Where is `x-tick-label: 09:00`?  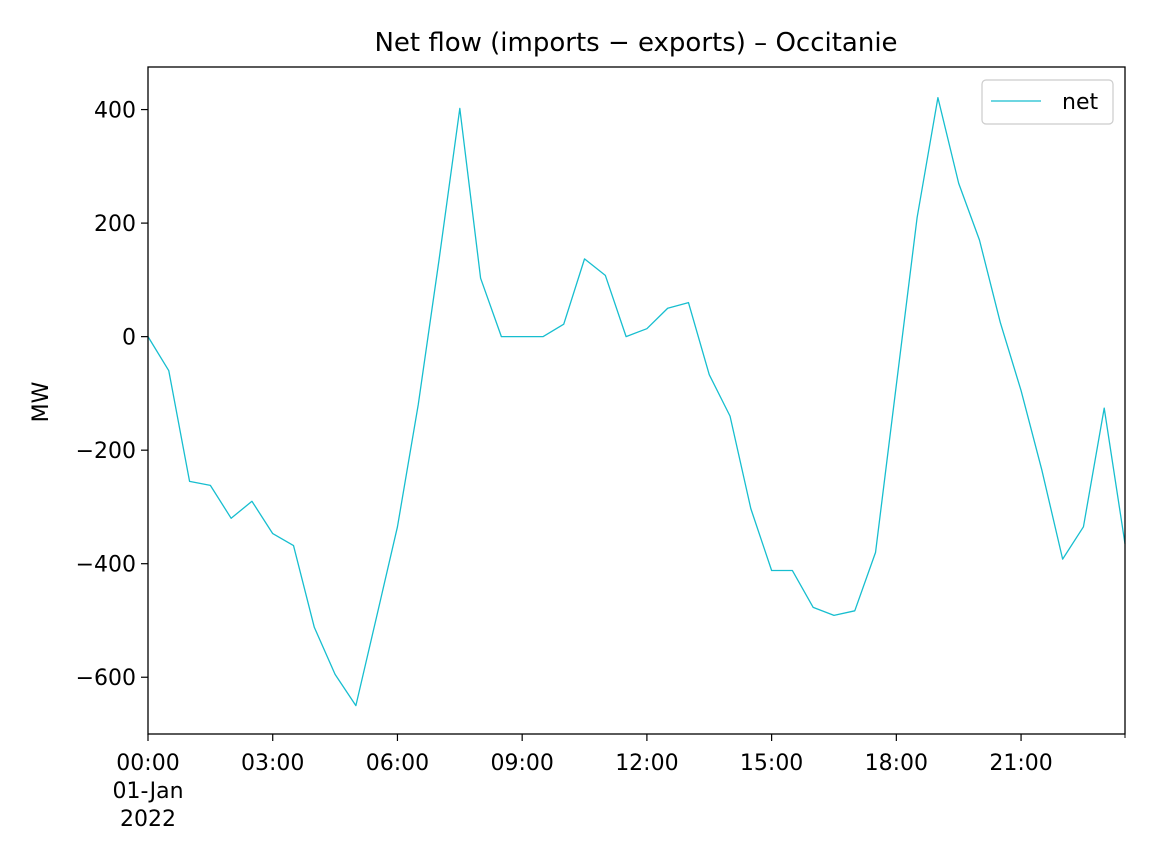 x-tick-label: 09:00 is located at coordinates (521, 763).